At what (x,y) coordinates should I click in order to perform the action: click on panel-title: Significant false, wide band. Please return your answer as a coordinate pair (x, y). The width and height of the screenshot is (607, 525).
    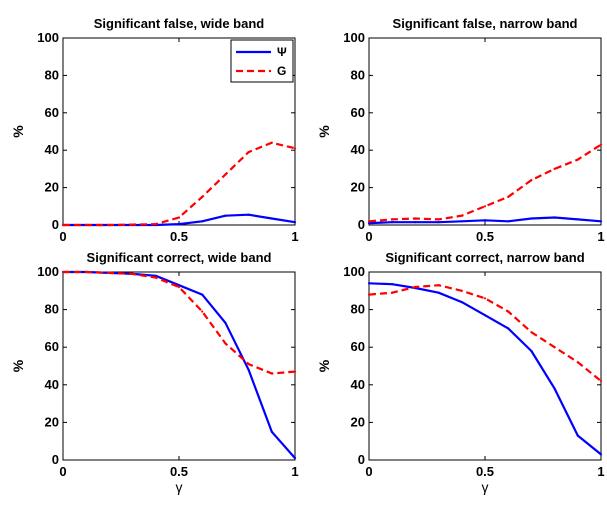
    Looking at the image, I should click on (179, 23).